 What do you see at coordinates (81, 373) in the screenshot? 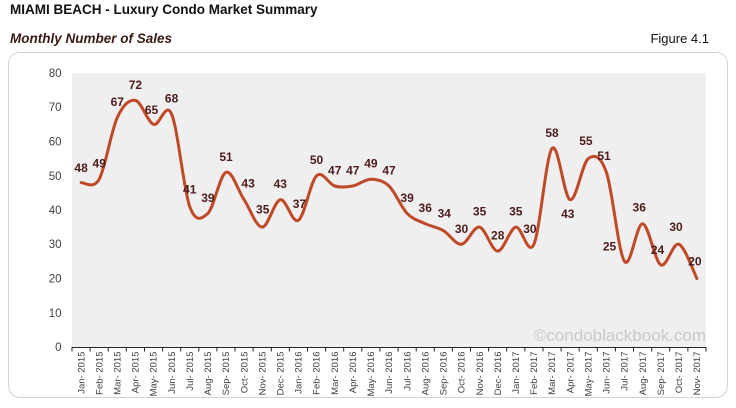
I see `svg-text: Jan- 2015` at bounding box center [81, 373].